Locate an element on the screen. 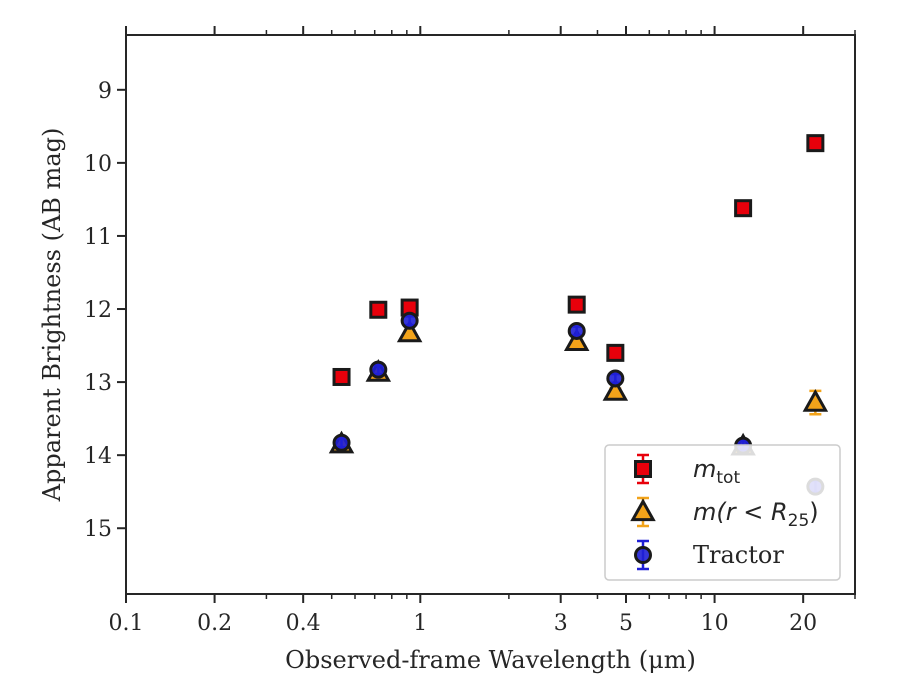 The width and height of the screenshot is (900, 700). x-tick-label: 0.1 is located at coordinates (126, 623).